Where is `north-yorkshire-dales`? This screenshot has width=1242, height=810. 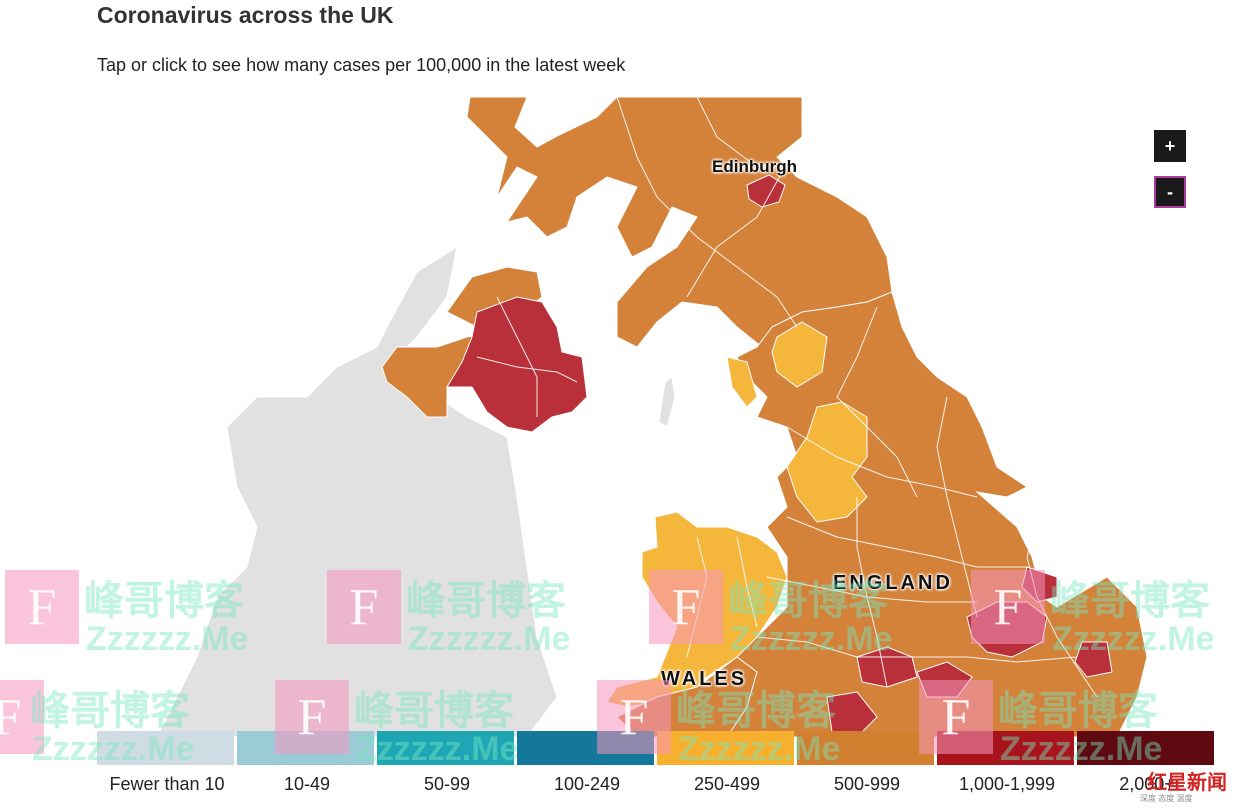 north-yorkshire-dales is located at coordinates (799, 354).